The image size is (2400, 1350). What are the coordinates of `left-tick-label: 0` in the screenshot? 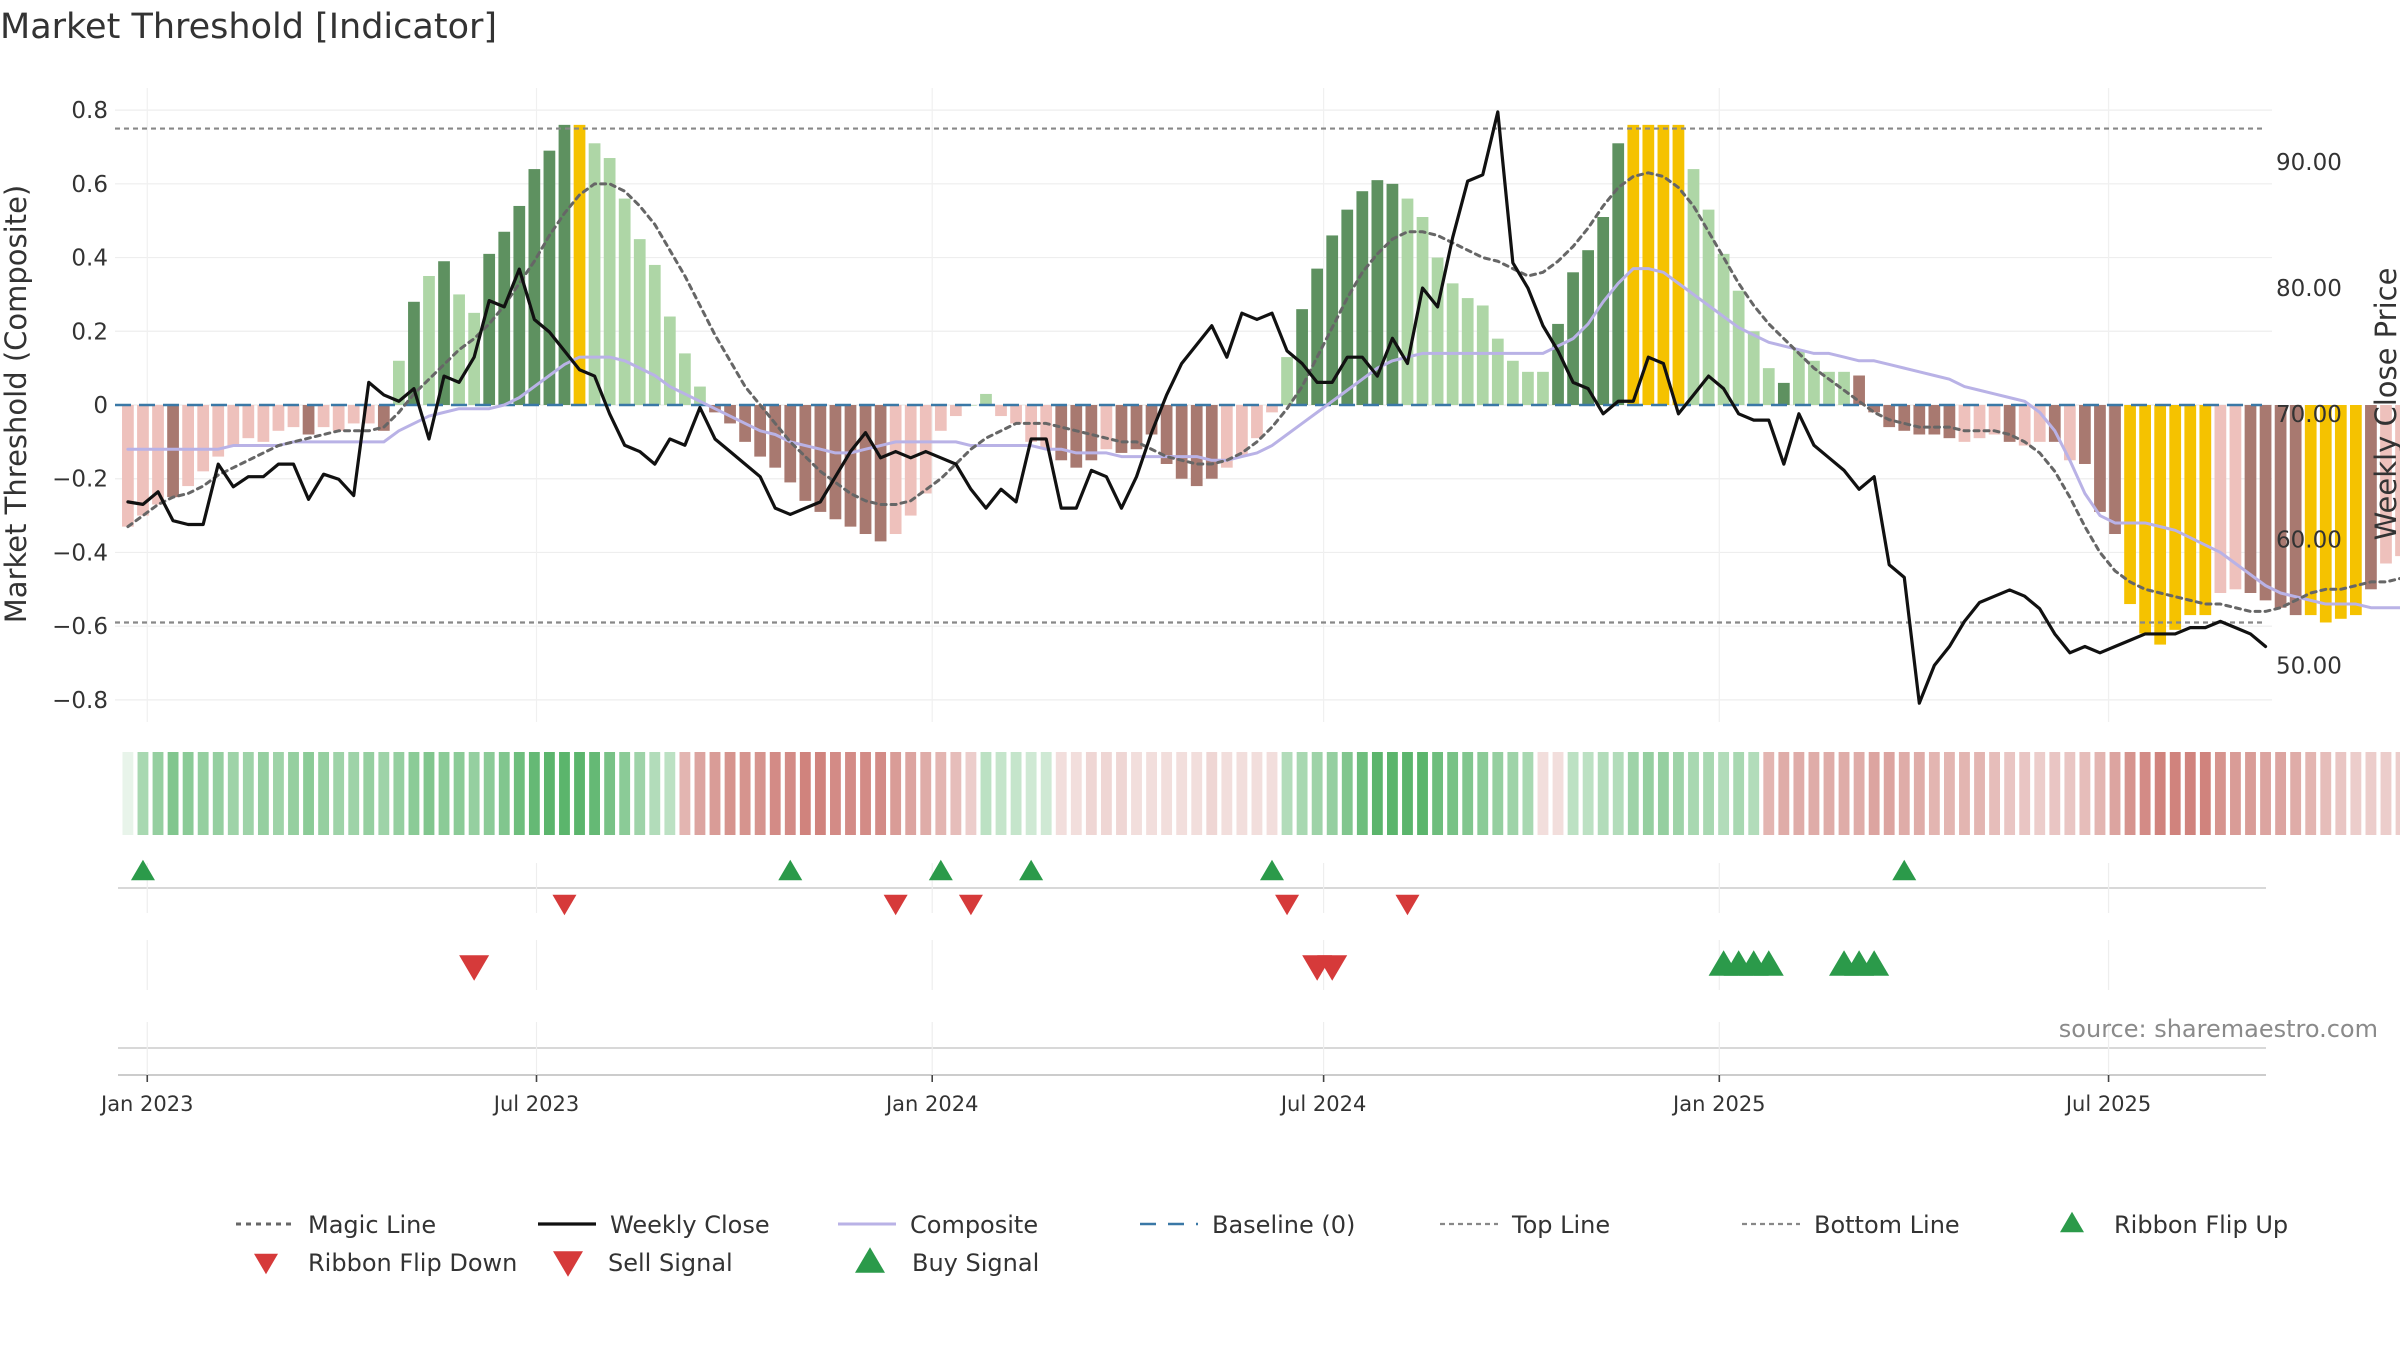 It's located at (100, 406).